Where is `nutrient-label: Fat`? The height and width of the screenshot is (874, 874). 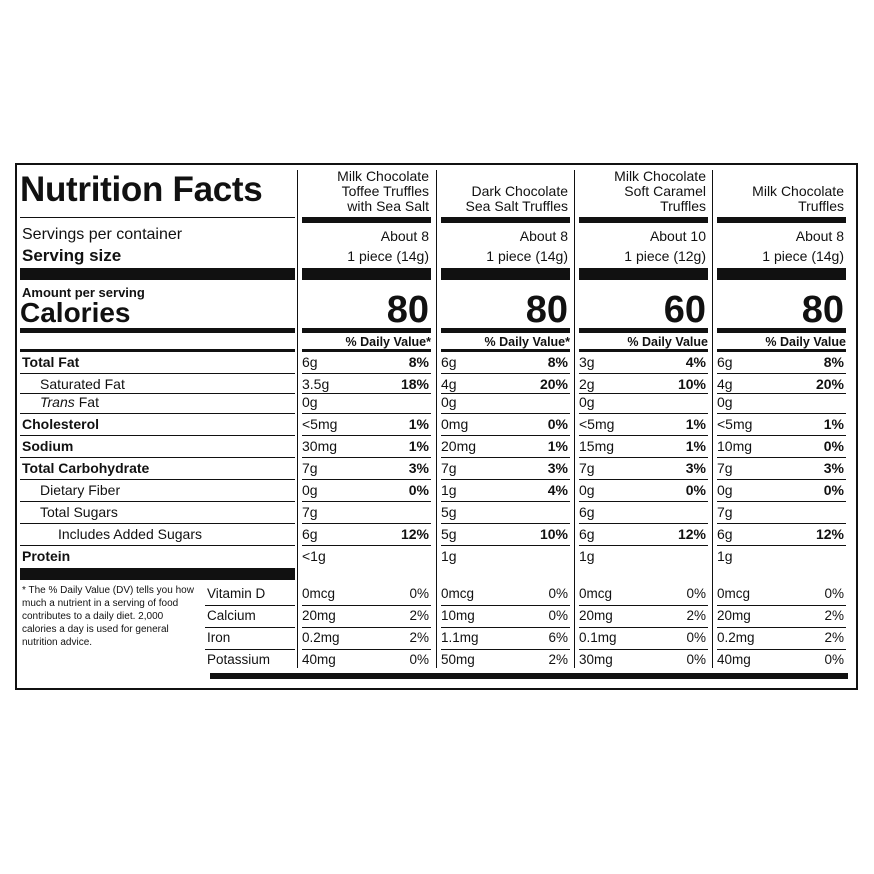 nutrient-label: Fat is located at coordinates (88, 402).